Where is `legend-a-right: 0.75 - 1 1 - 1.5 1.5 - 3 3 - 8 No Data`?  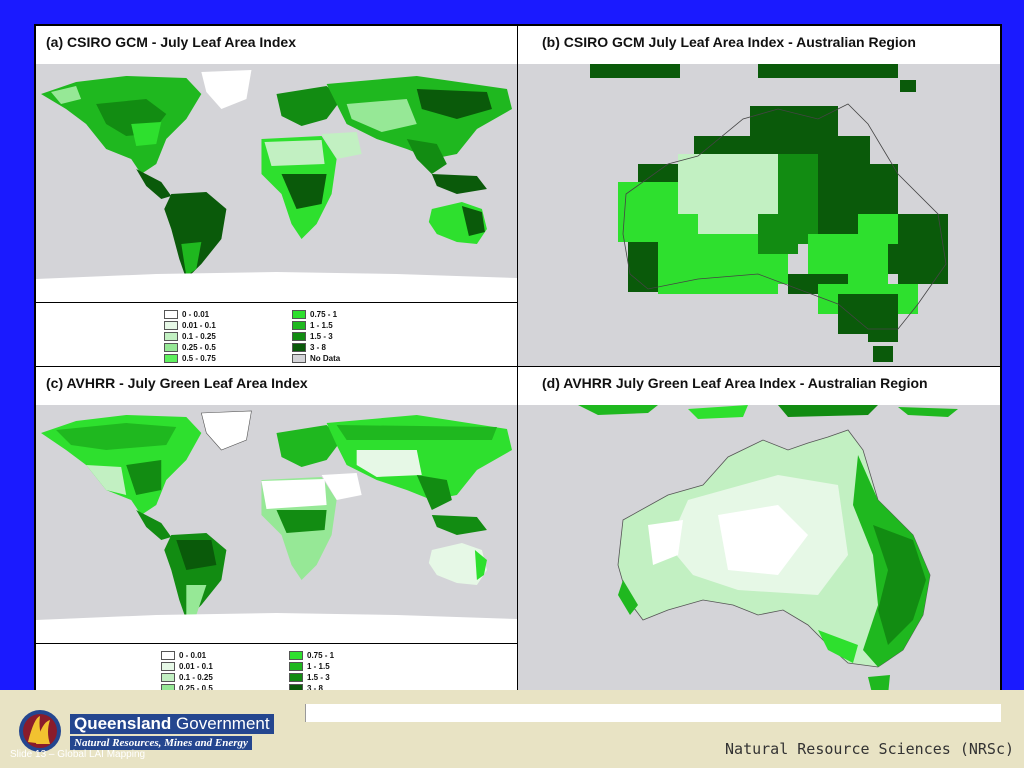
legend-a-right: 0.75 - 1 1 - 1.5 1.5 - 3 3 - 8 No Data is located at coordinates (316, 336).